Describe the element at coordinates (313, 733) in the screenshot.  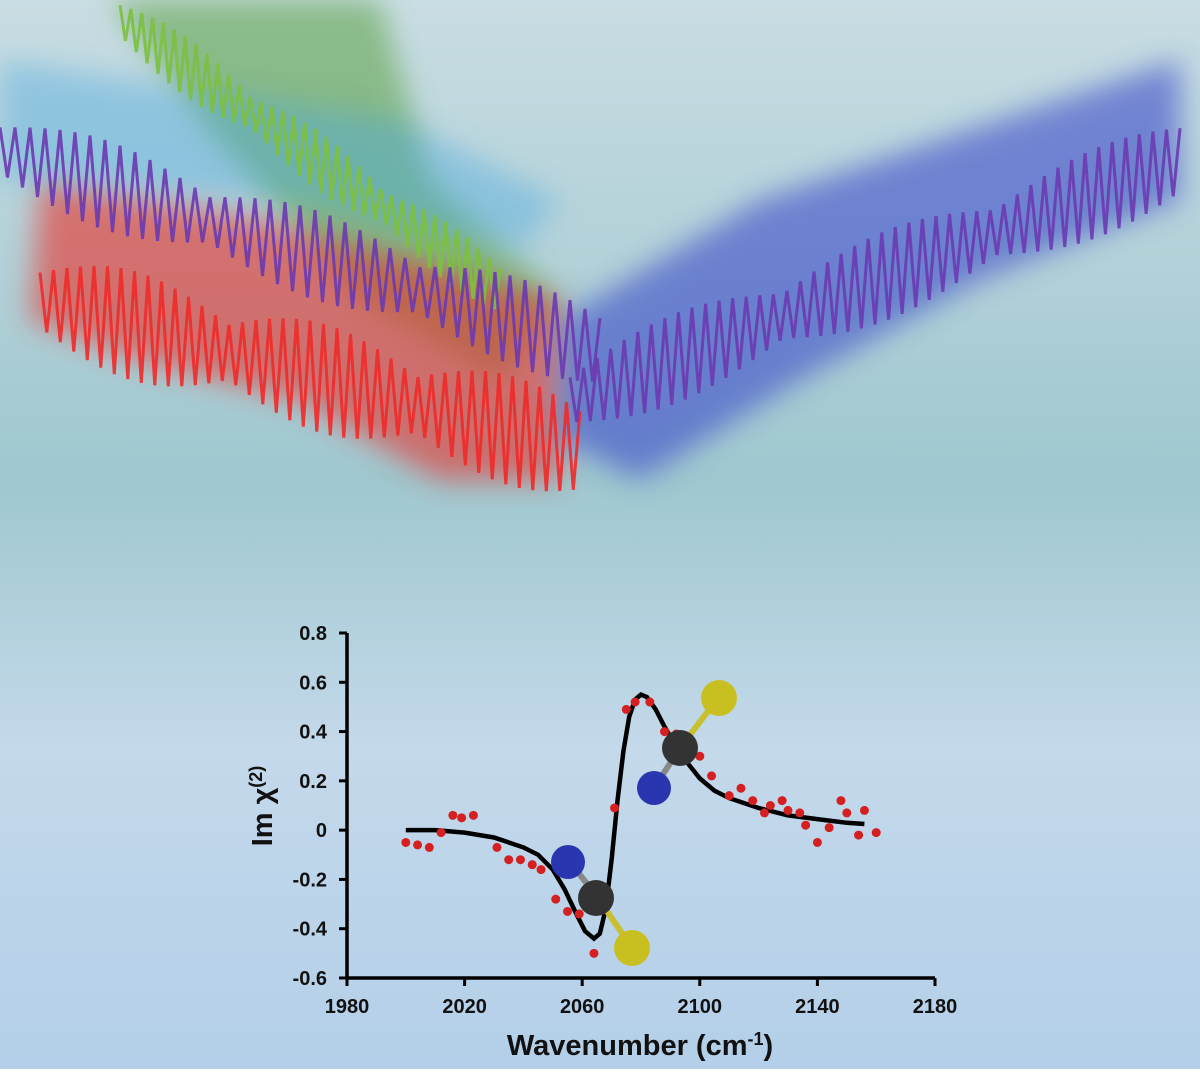
I see `y-tick-label: 0.4` at that location.